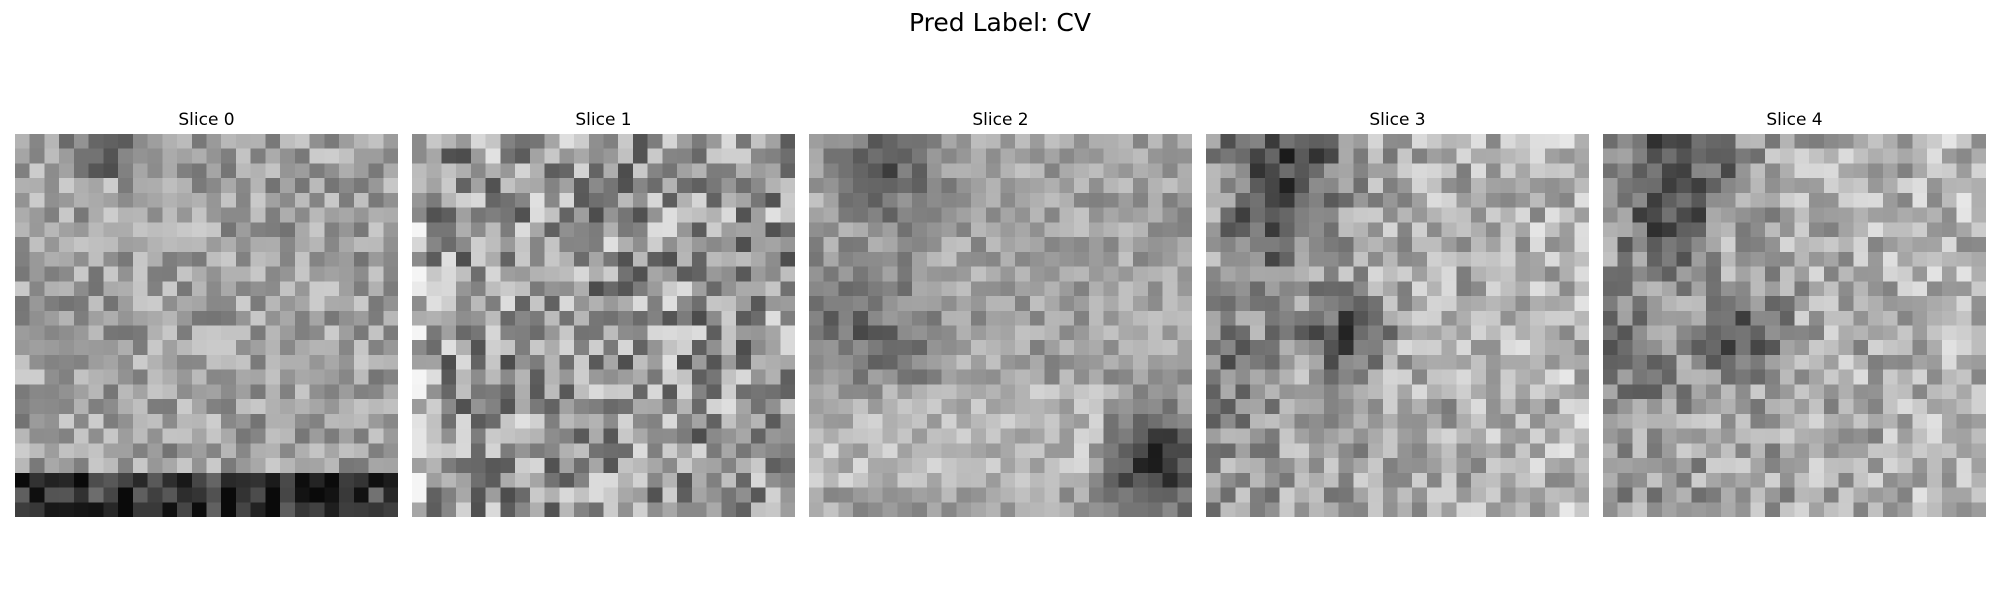 This screenshot has width=2000, height=600. I want to click on slice-panel-3: Slice 3, so click(1397, 312).